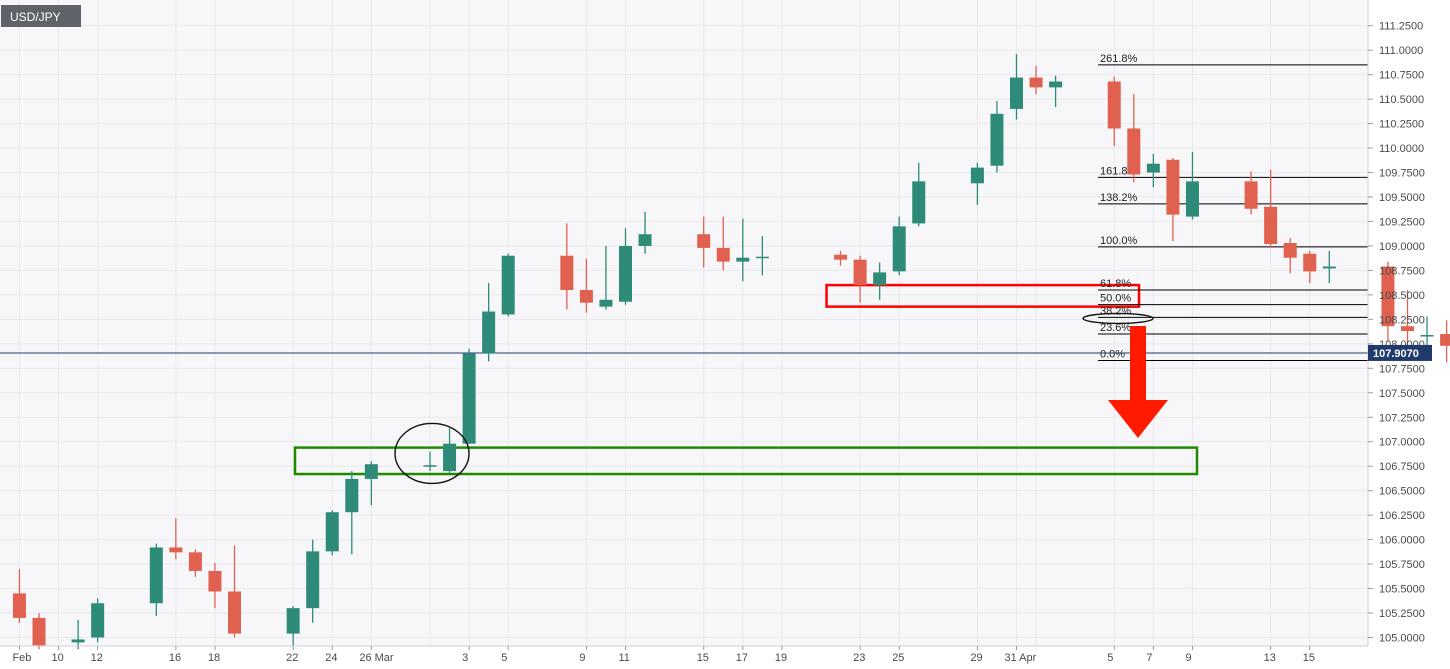 The image size is (1450, 669). What do you see at coordinates (1396, 354) in the screenshot?
I see `current-price-text: 107.9070` at bounding box center [1396, 354].